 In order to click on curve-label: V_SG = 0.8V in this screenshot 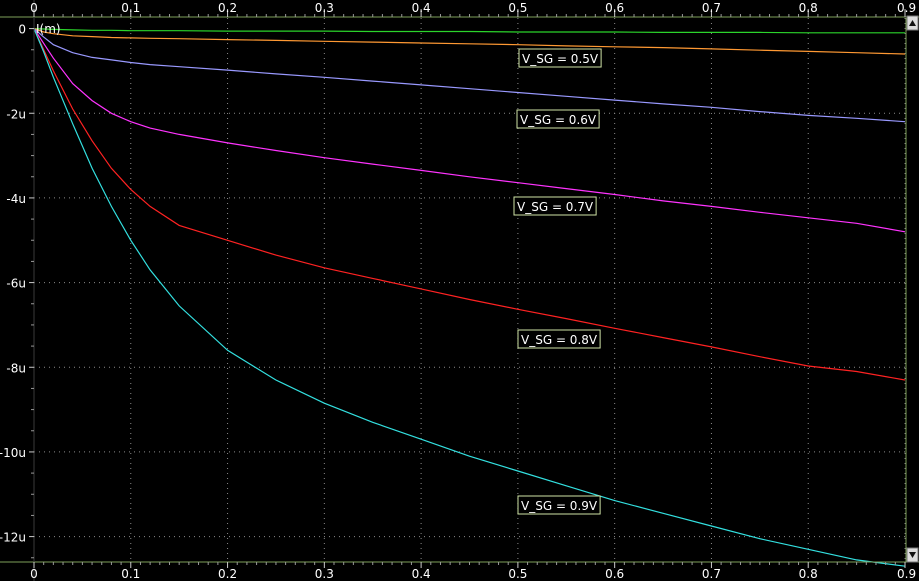, I will do `click(559, 339)`.